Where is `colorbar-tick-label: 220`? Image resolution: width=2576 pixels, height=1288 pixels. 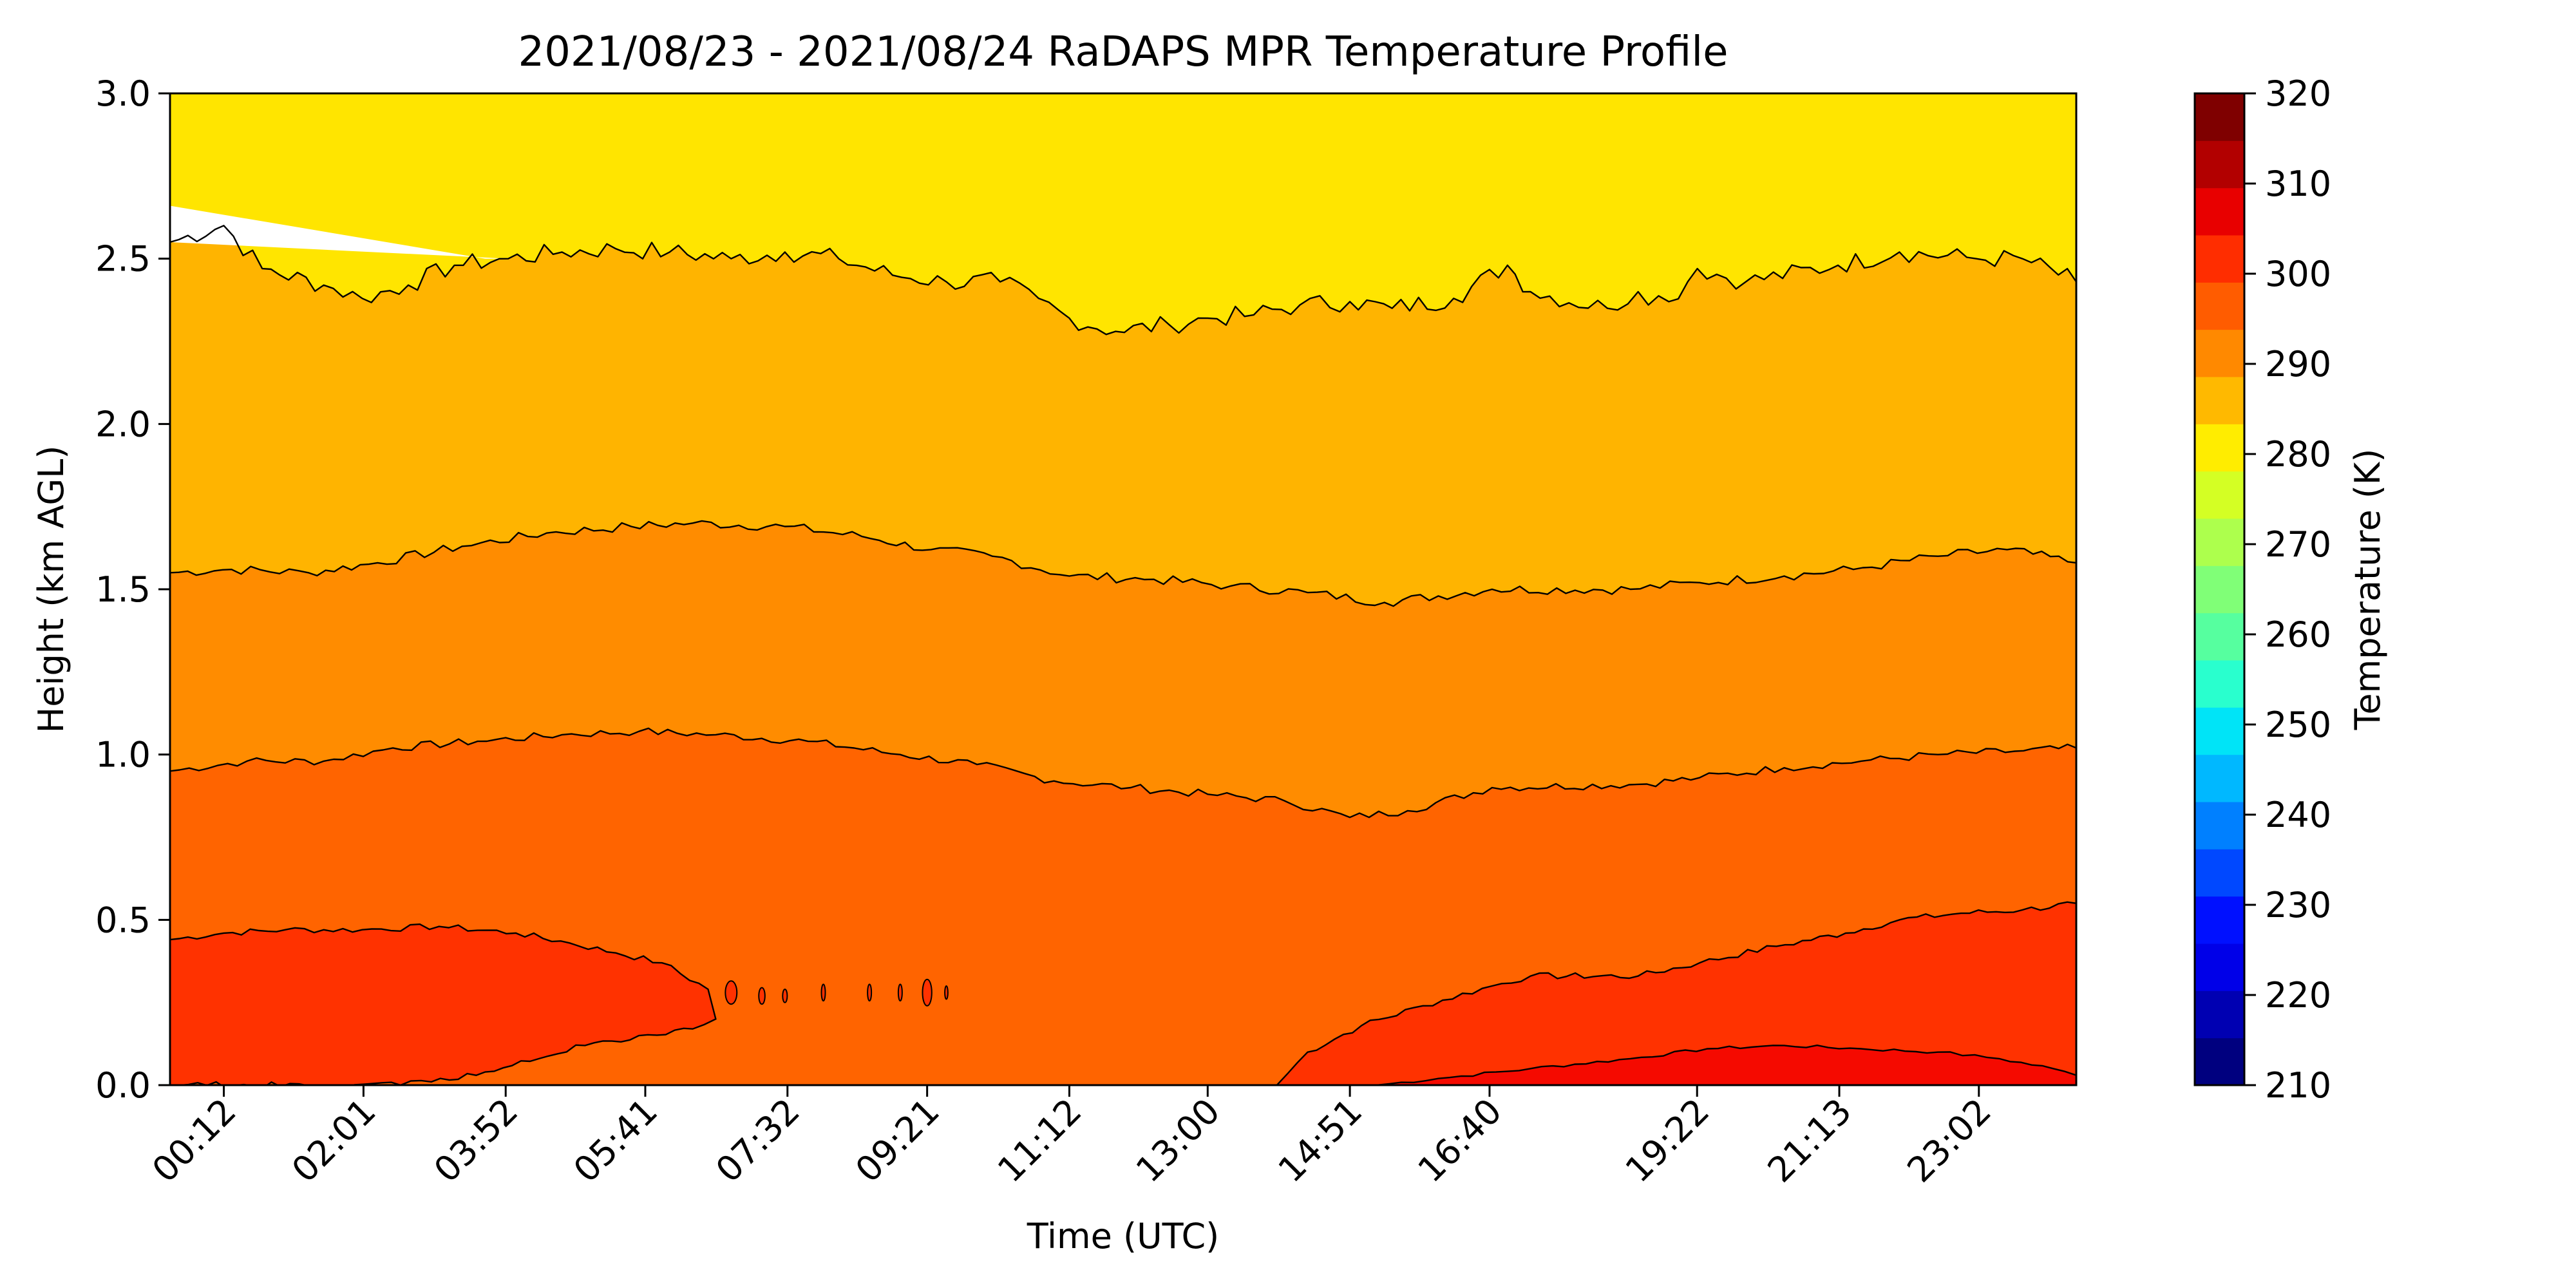 colorbar-tick-label: 220 is located at coordinates (2298, 996).